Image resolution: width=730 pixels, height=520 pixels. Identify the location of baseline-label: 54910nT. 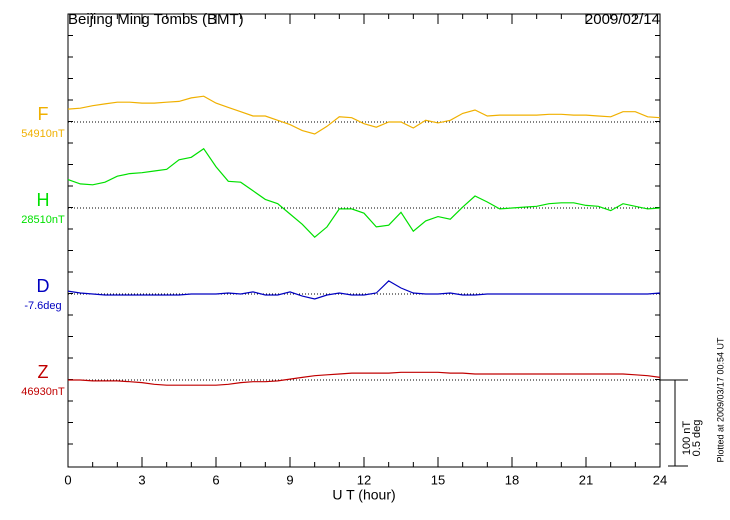
(43, 134).